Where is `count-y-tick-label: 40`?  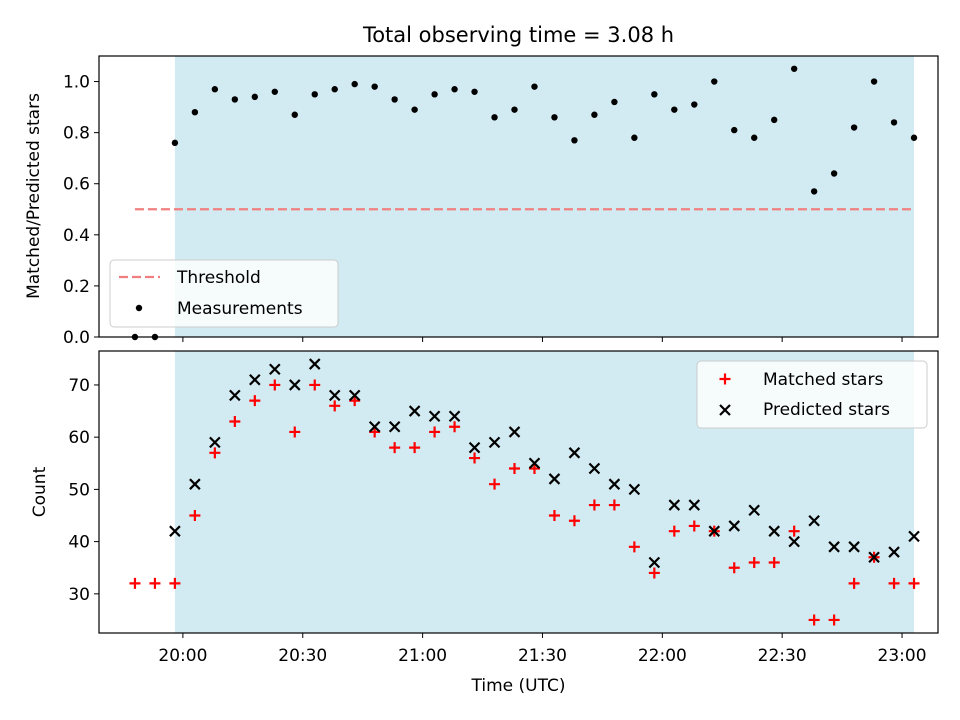 count-y-tick-label: 40 is located at coordinates (79, 543).